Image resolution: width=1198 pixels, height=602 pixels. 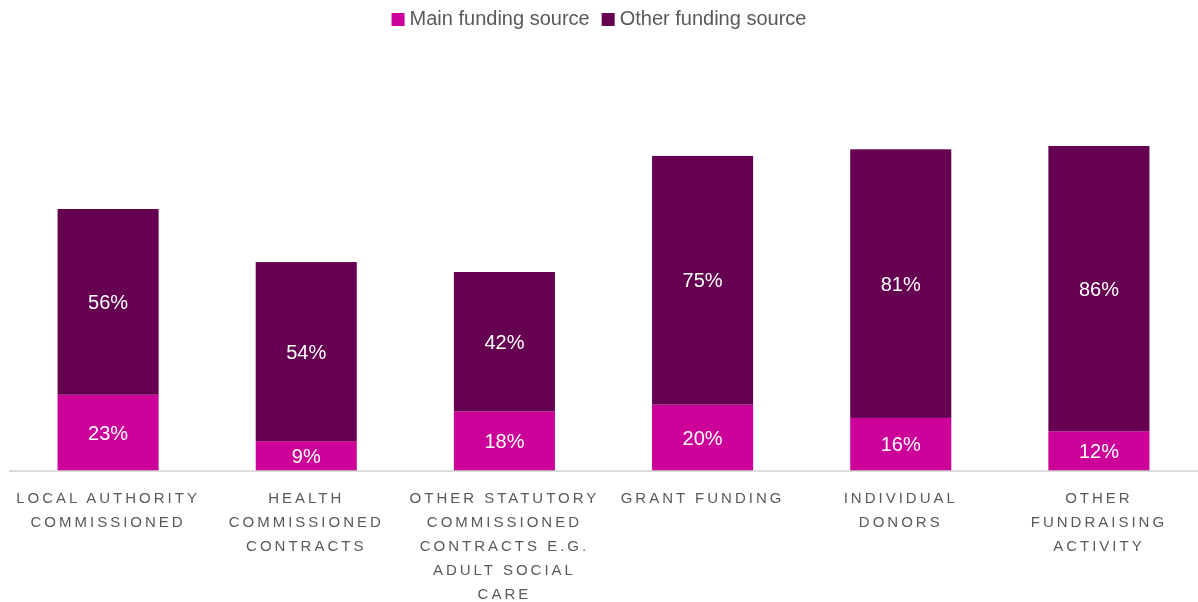 I want to click on data-label: 75%, so click(x=702, y=280).